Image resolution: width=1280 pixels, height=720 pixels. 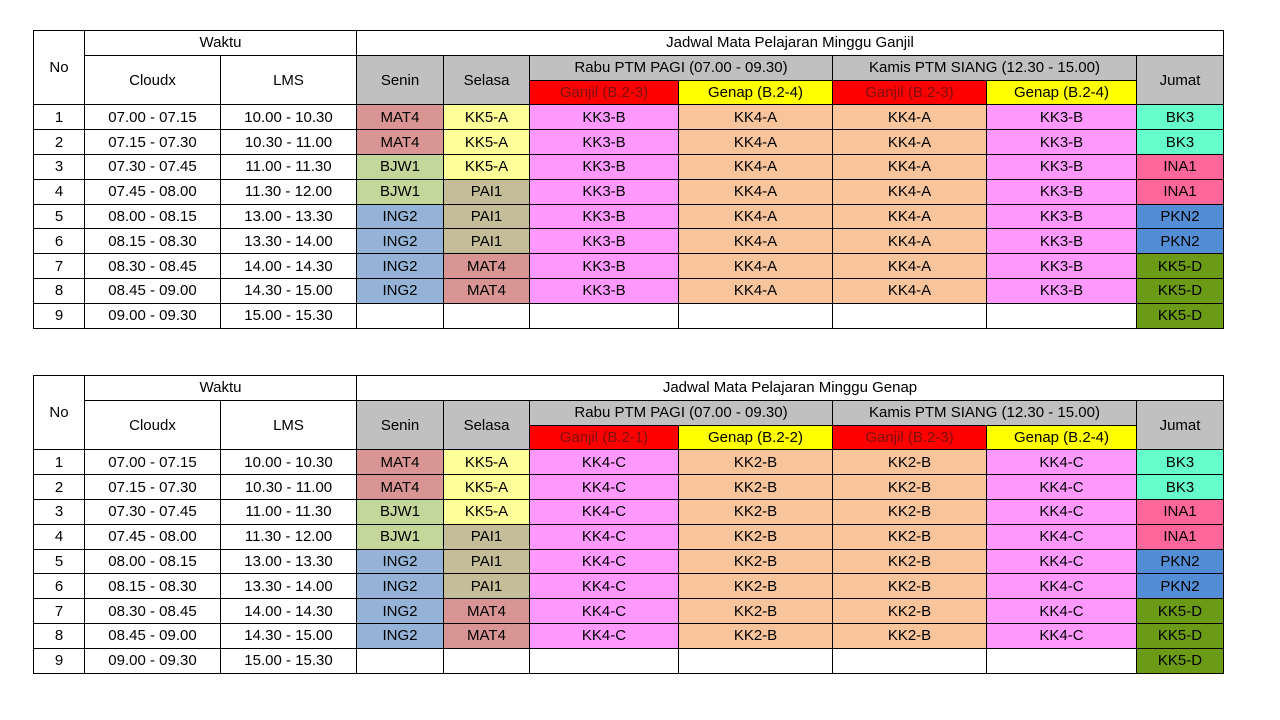 I want to click on cell-lms: 10.00 - 10.30, so click(x=288, y=462).